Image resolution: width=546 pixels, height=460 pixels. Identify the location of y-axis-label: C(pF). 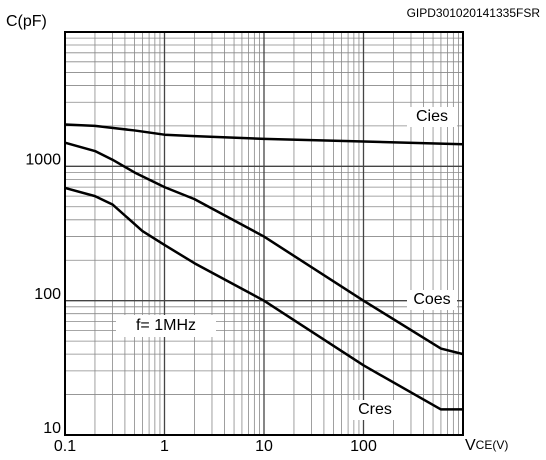
(26, 21).